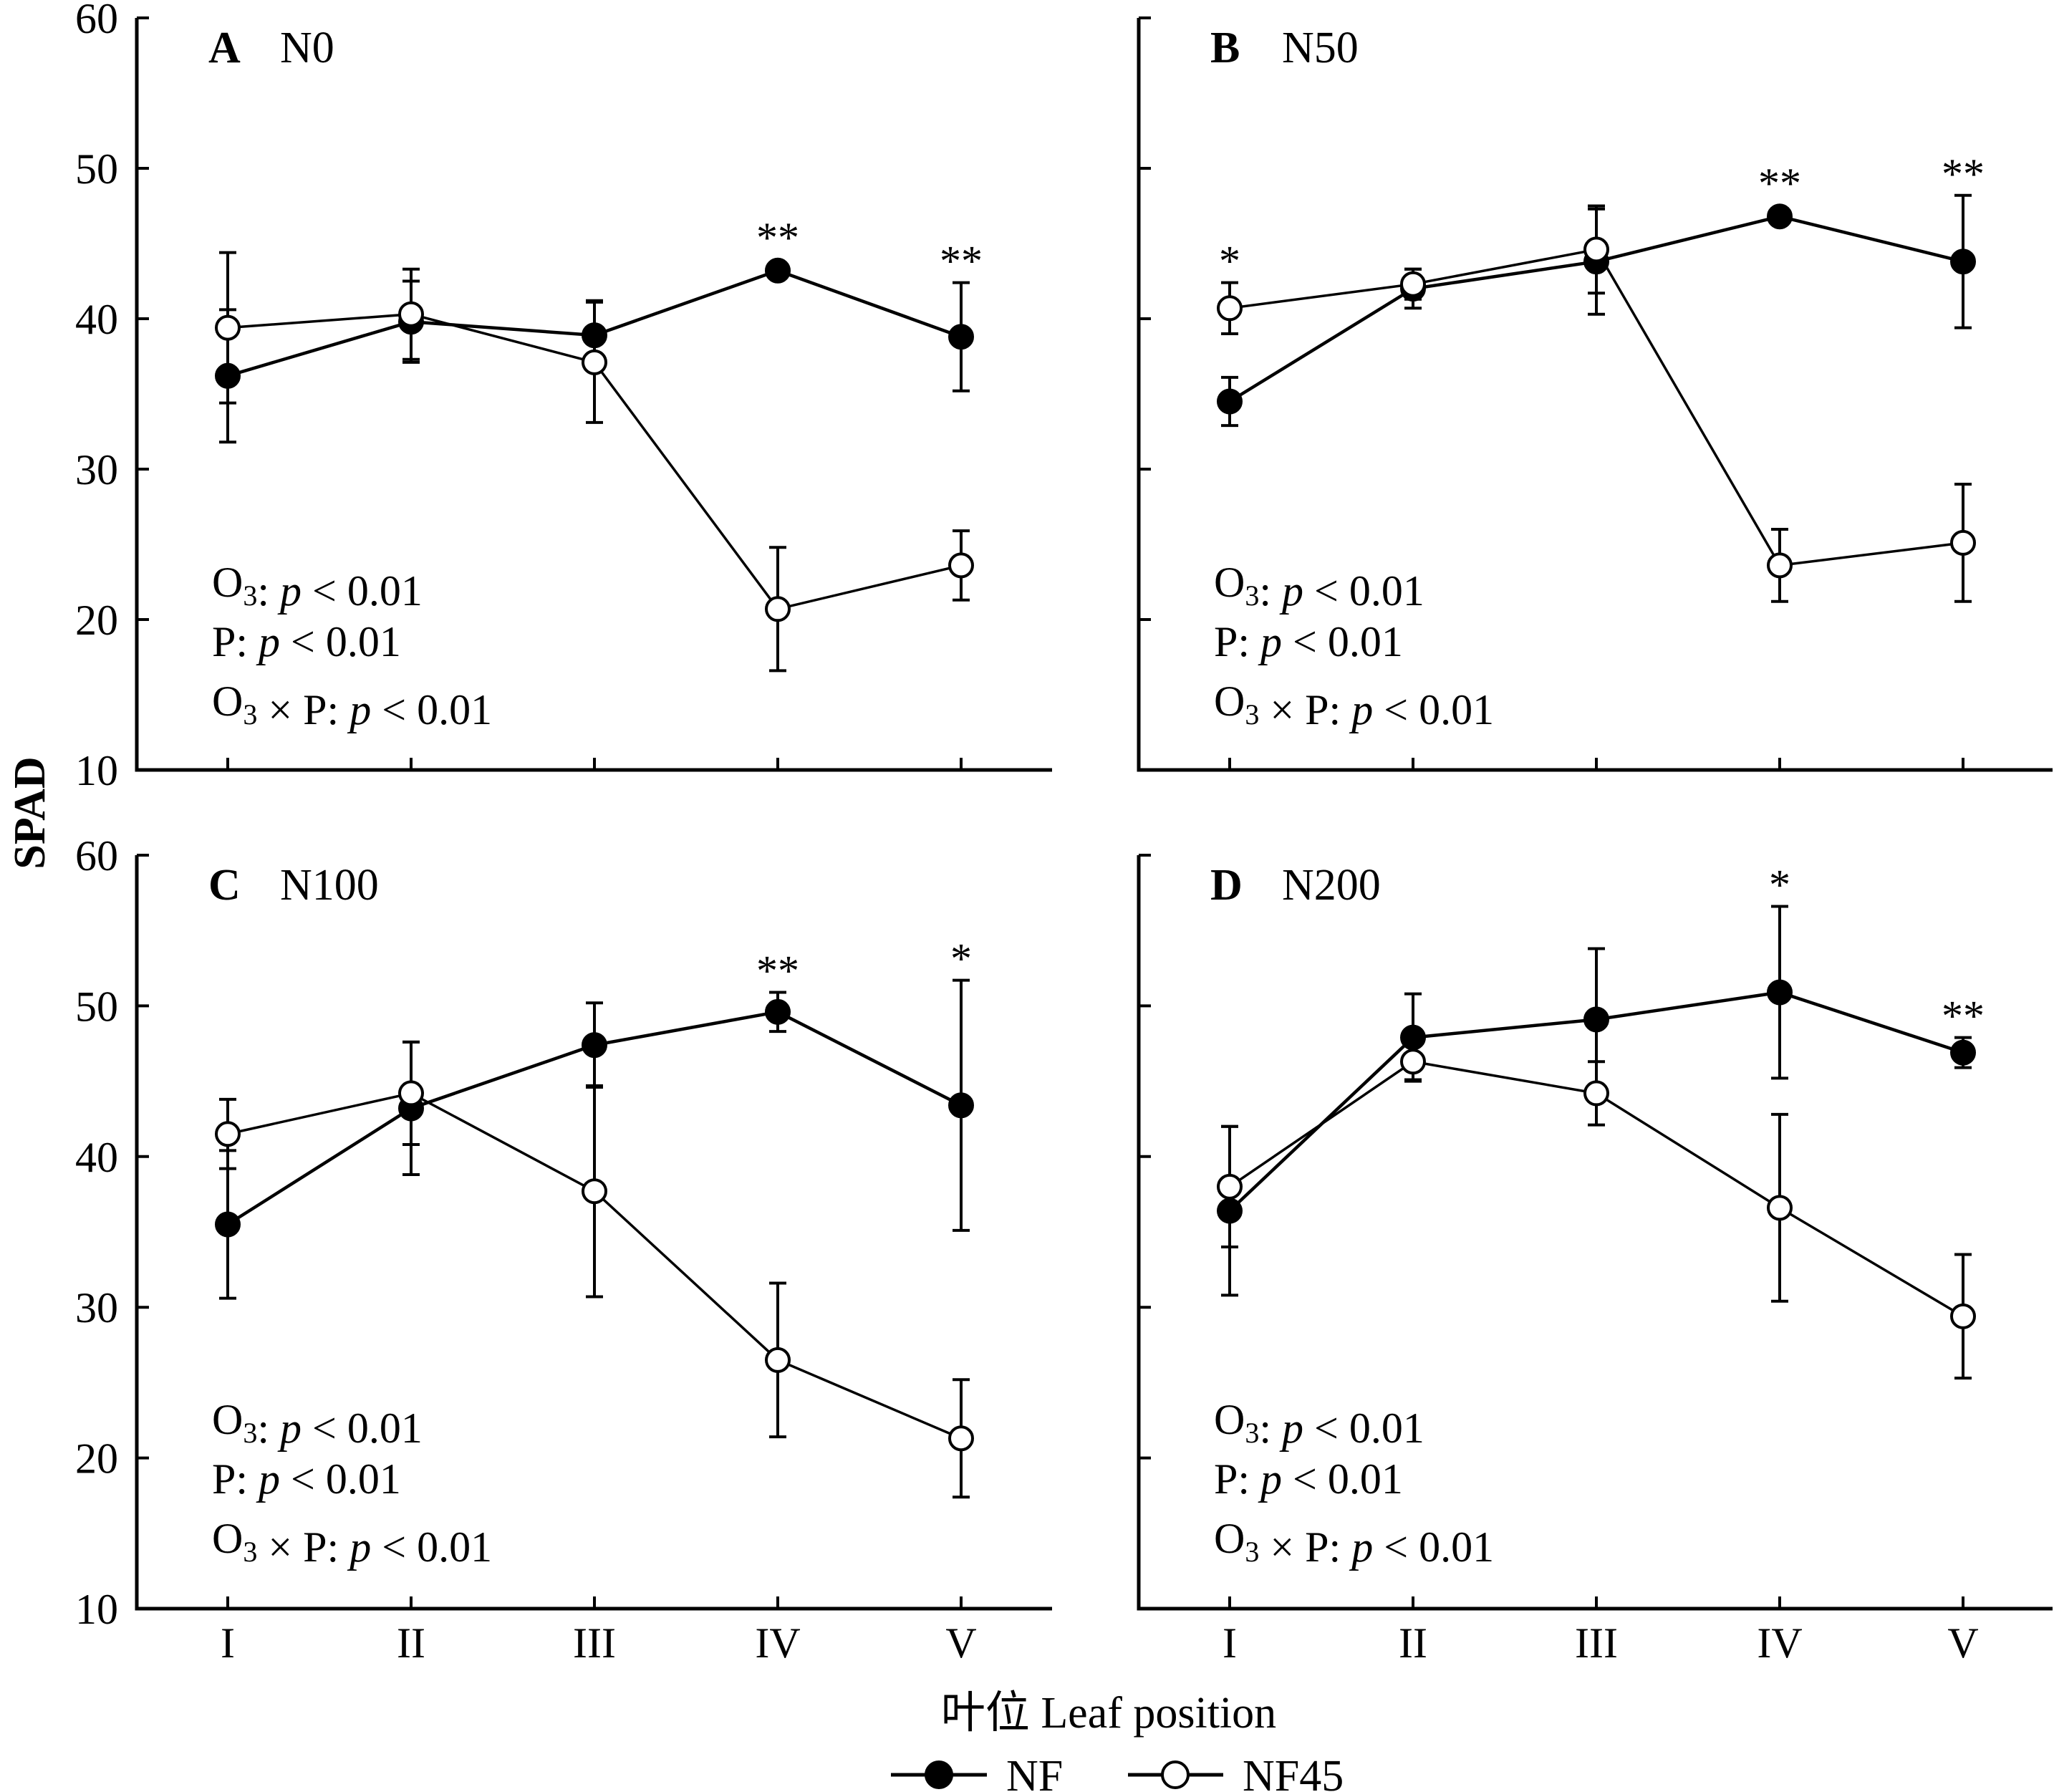 Image resolution: width=2054 pixels, height=1792 pixels. What do you see at coordinates (1034, 1772) in the screenshot?
I see `legend-label-nf: NF` at bounding box center [1034, 1772].